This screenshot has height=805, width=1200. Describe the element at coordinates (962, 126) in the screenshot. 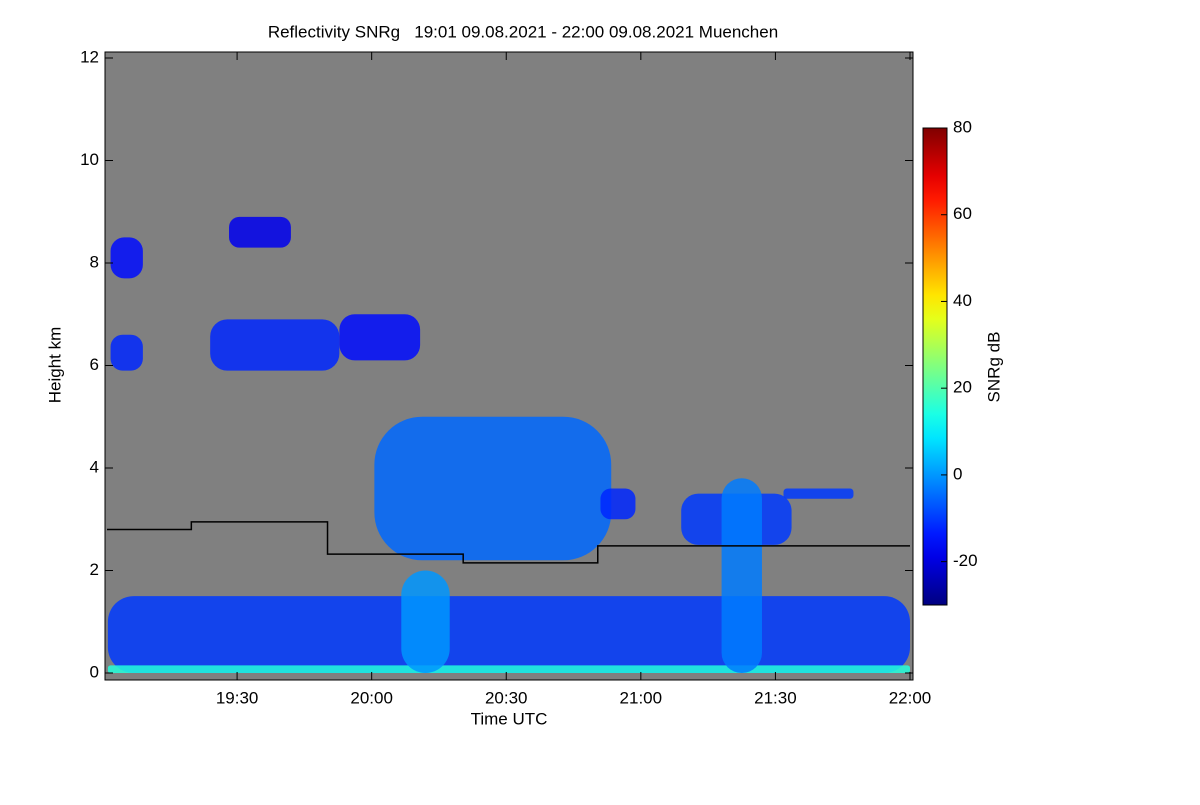

I see `colorbar-tick-label: 80` at that location.